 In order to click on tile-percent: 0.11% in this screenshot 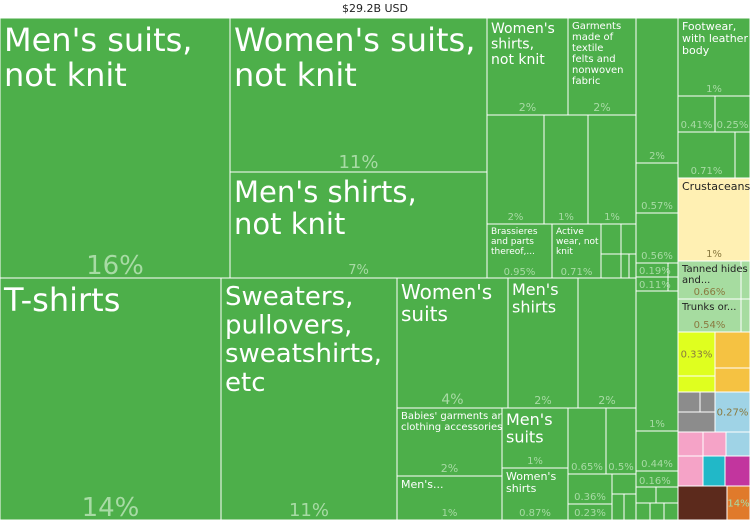, I will do `click(655, 285)`.